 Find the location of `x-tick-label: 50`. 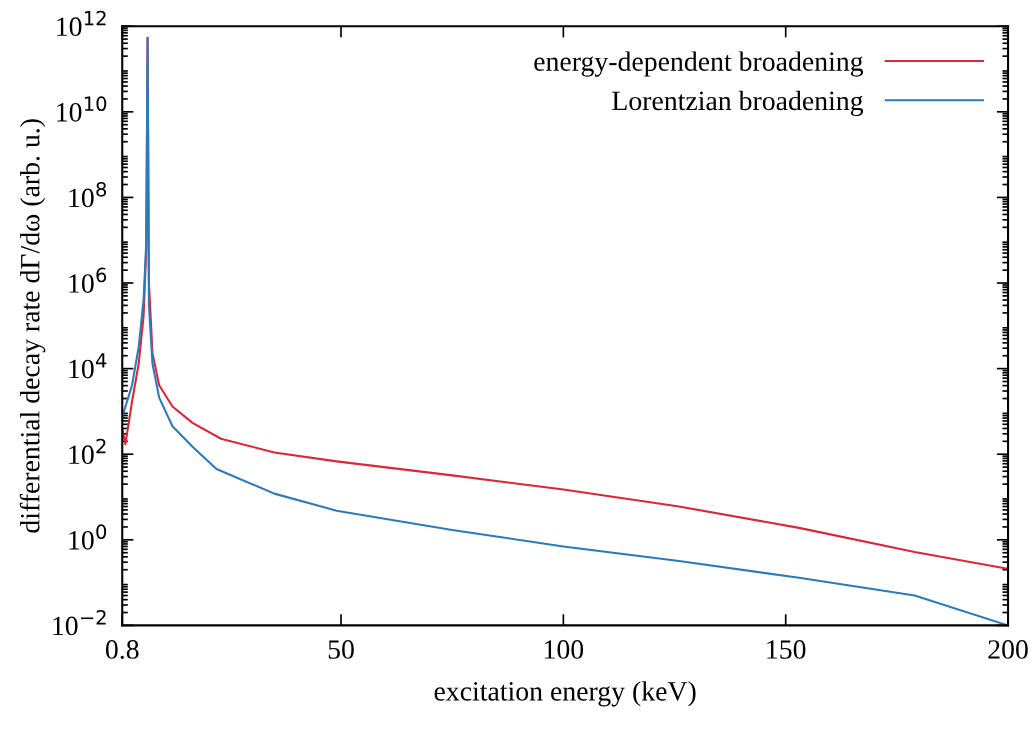

x-tick-label: 50 is located at coordinates (341, 649).